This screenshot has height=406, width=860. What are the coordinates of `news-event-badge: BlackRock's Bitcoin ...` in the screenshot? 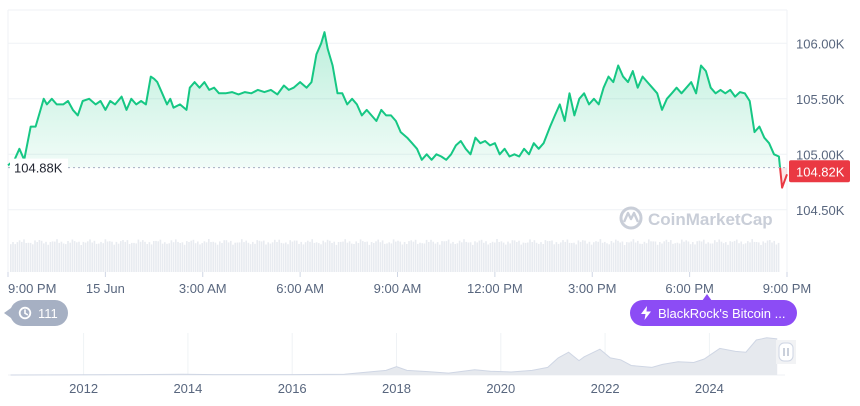 It's located at (714, 310).